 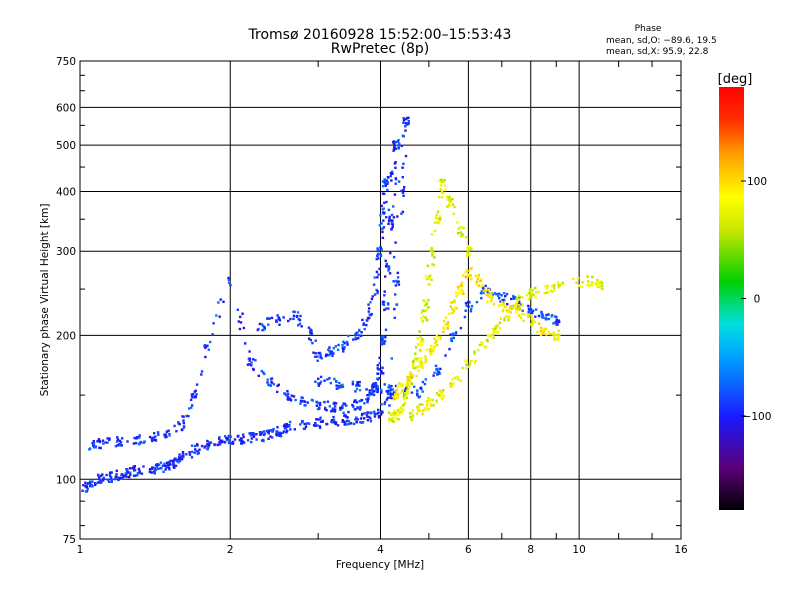 What do you see at coordinates (80, 550) in the screenshot?
I see `x-tick-label: 1` at bounding box center [80, 550].